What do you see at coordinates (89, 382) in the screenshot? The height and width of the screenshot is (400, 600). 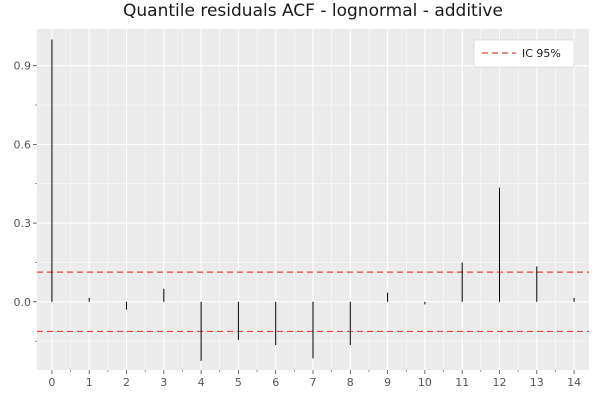 I see `x-tick-label: 1` at bounding box center [89, 382].